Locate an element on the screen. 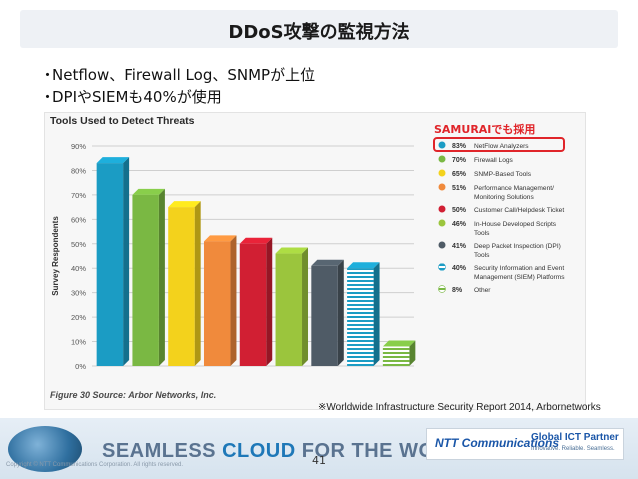 Image resolution: width=638 pixels, height=479 pixels. title-bar: DDoS攻撃の監視方法 is located at coordinates (319, 29).